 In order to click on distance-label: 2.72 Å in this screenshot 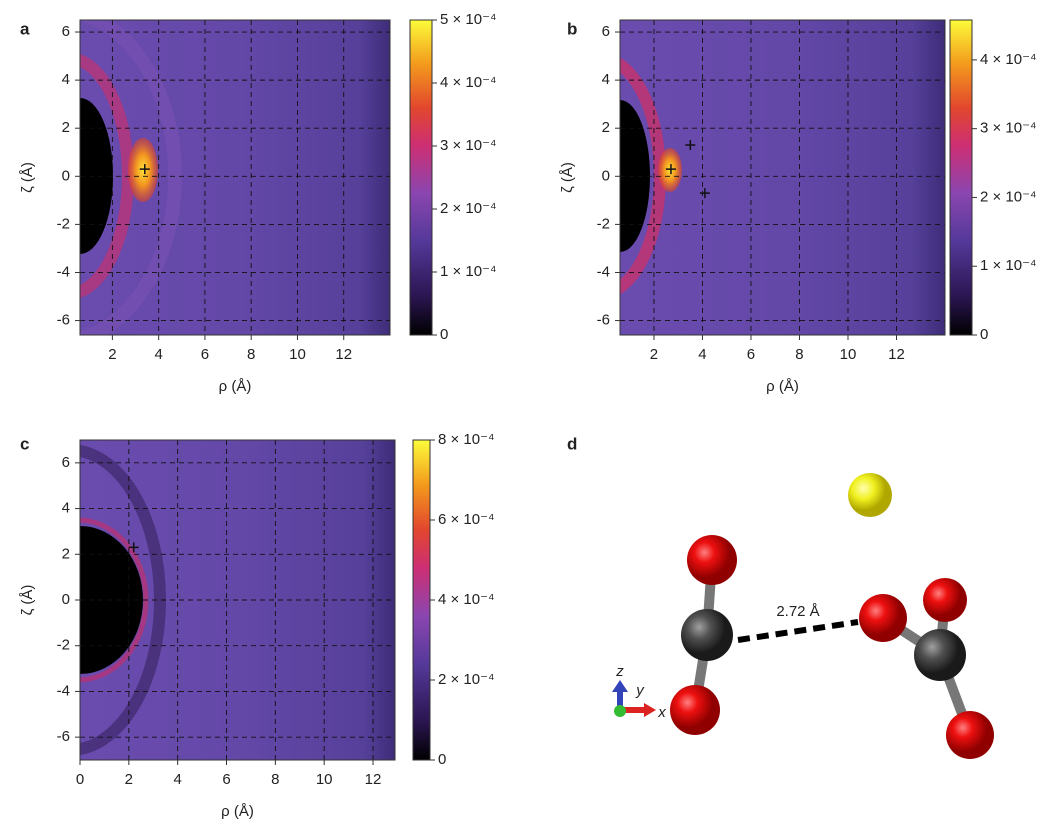, I will do `click(797, 611)`.